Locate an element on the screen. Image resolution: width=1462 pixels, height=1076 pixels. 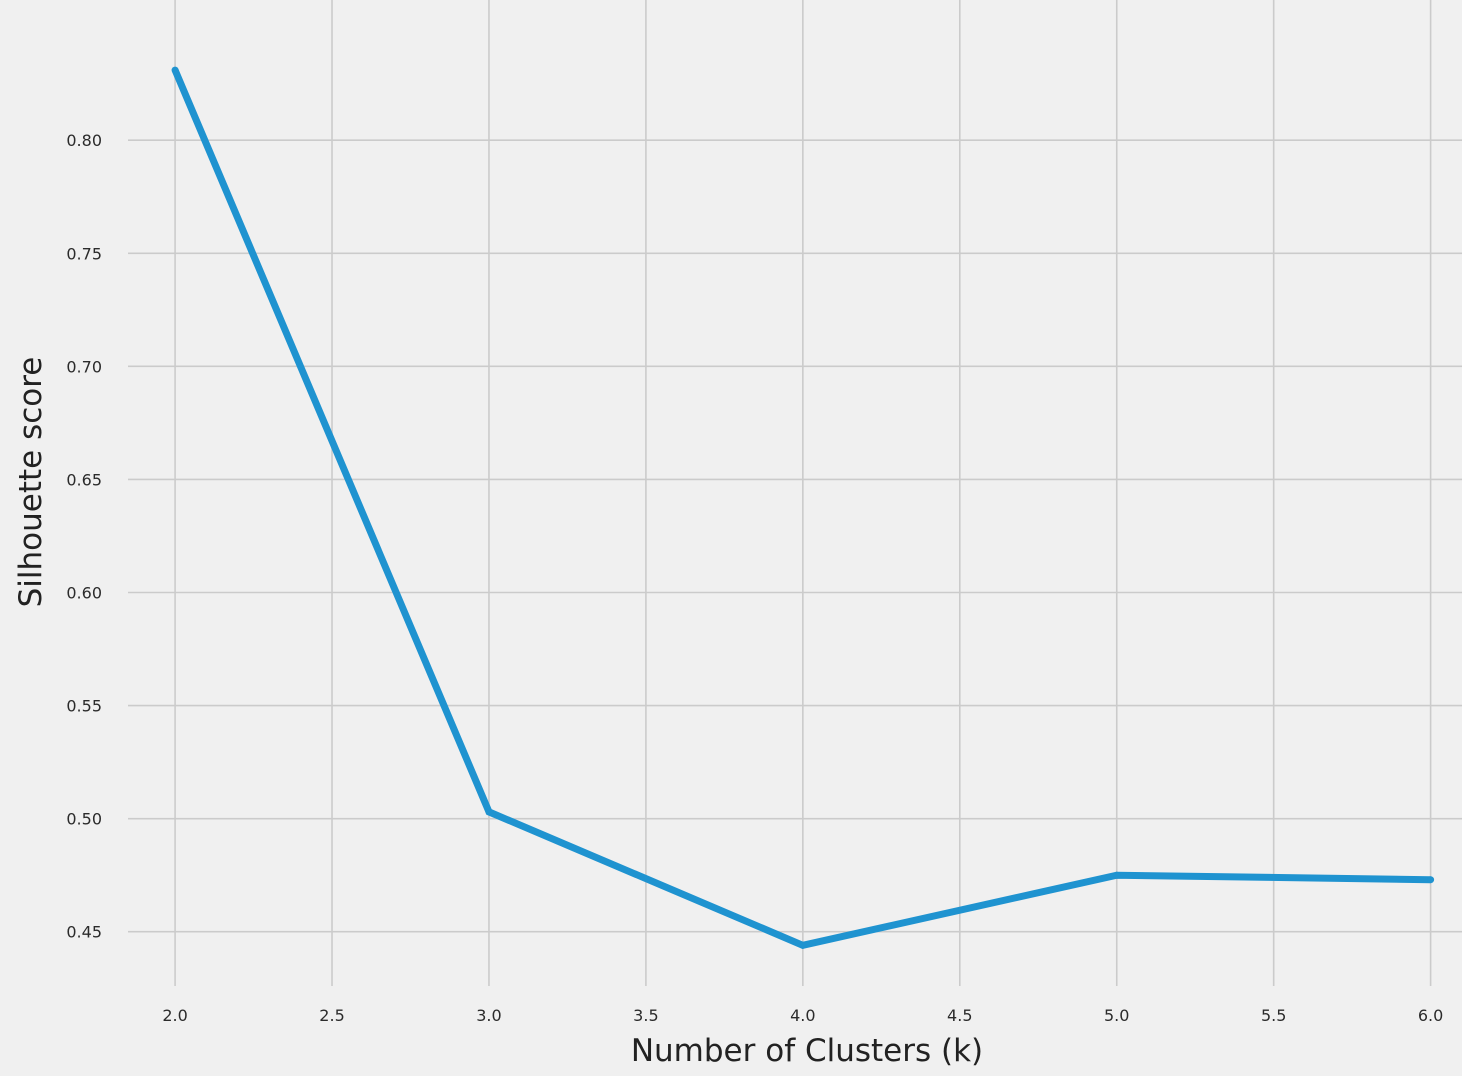
x-tick-label: 5.5 is located at coordinates (1273, 1015).